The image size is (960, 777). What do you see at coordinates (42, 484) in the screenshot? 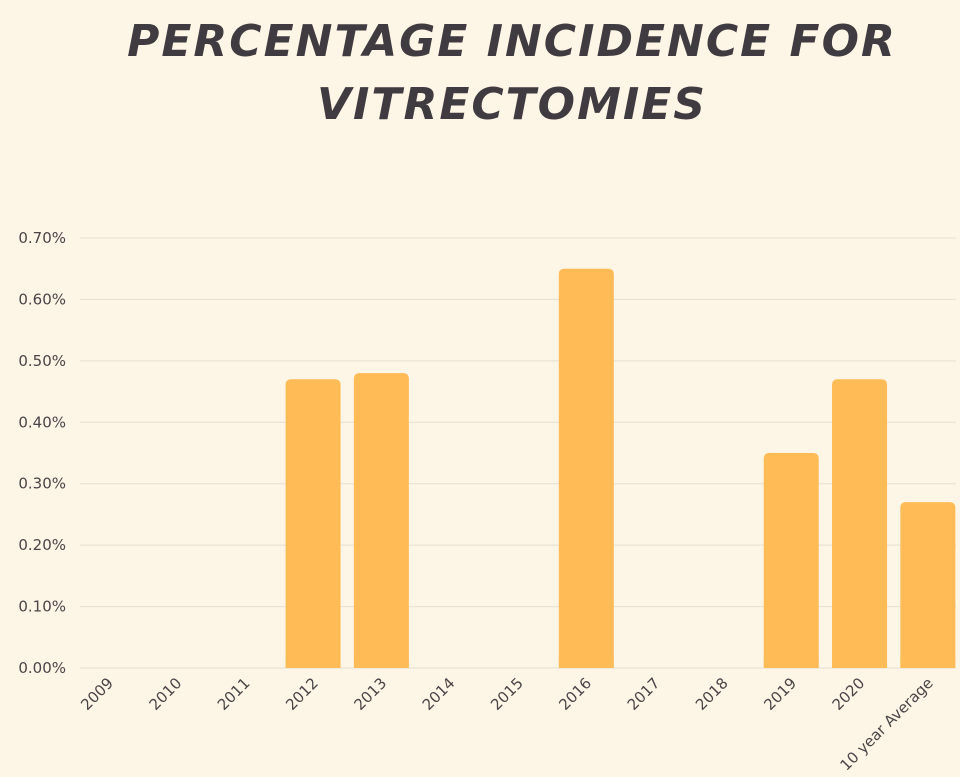
I see `y-tick-label: 0.30%` at bounding box center [42, 484].